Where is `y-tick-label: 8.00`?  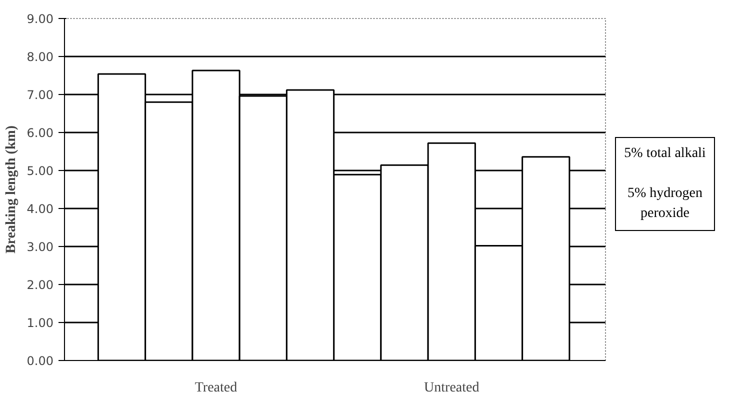 y-tick-label: 8.00 is located at coordinates (40, 57).